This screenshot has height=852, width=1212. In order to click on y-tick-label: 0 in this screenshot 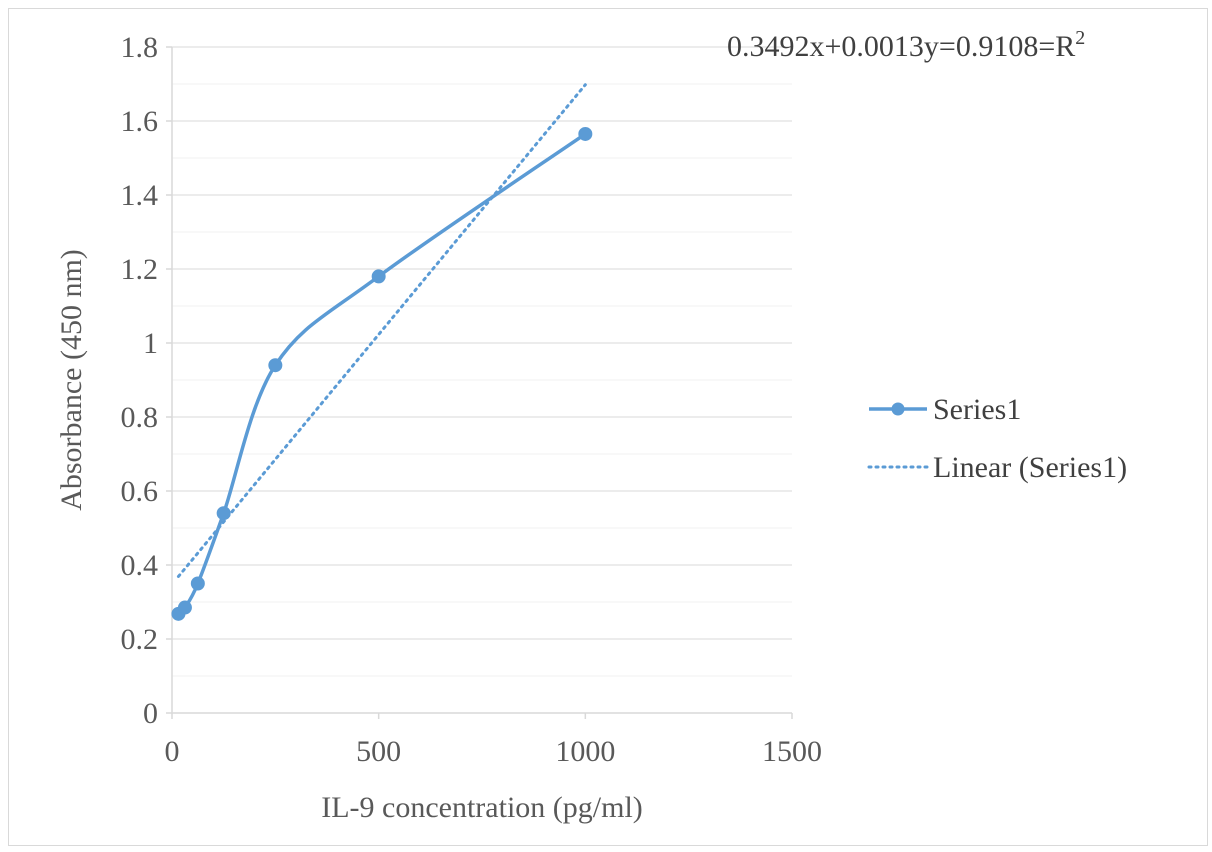, I will do `click(150, 713)`.